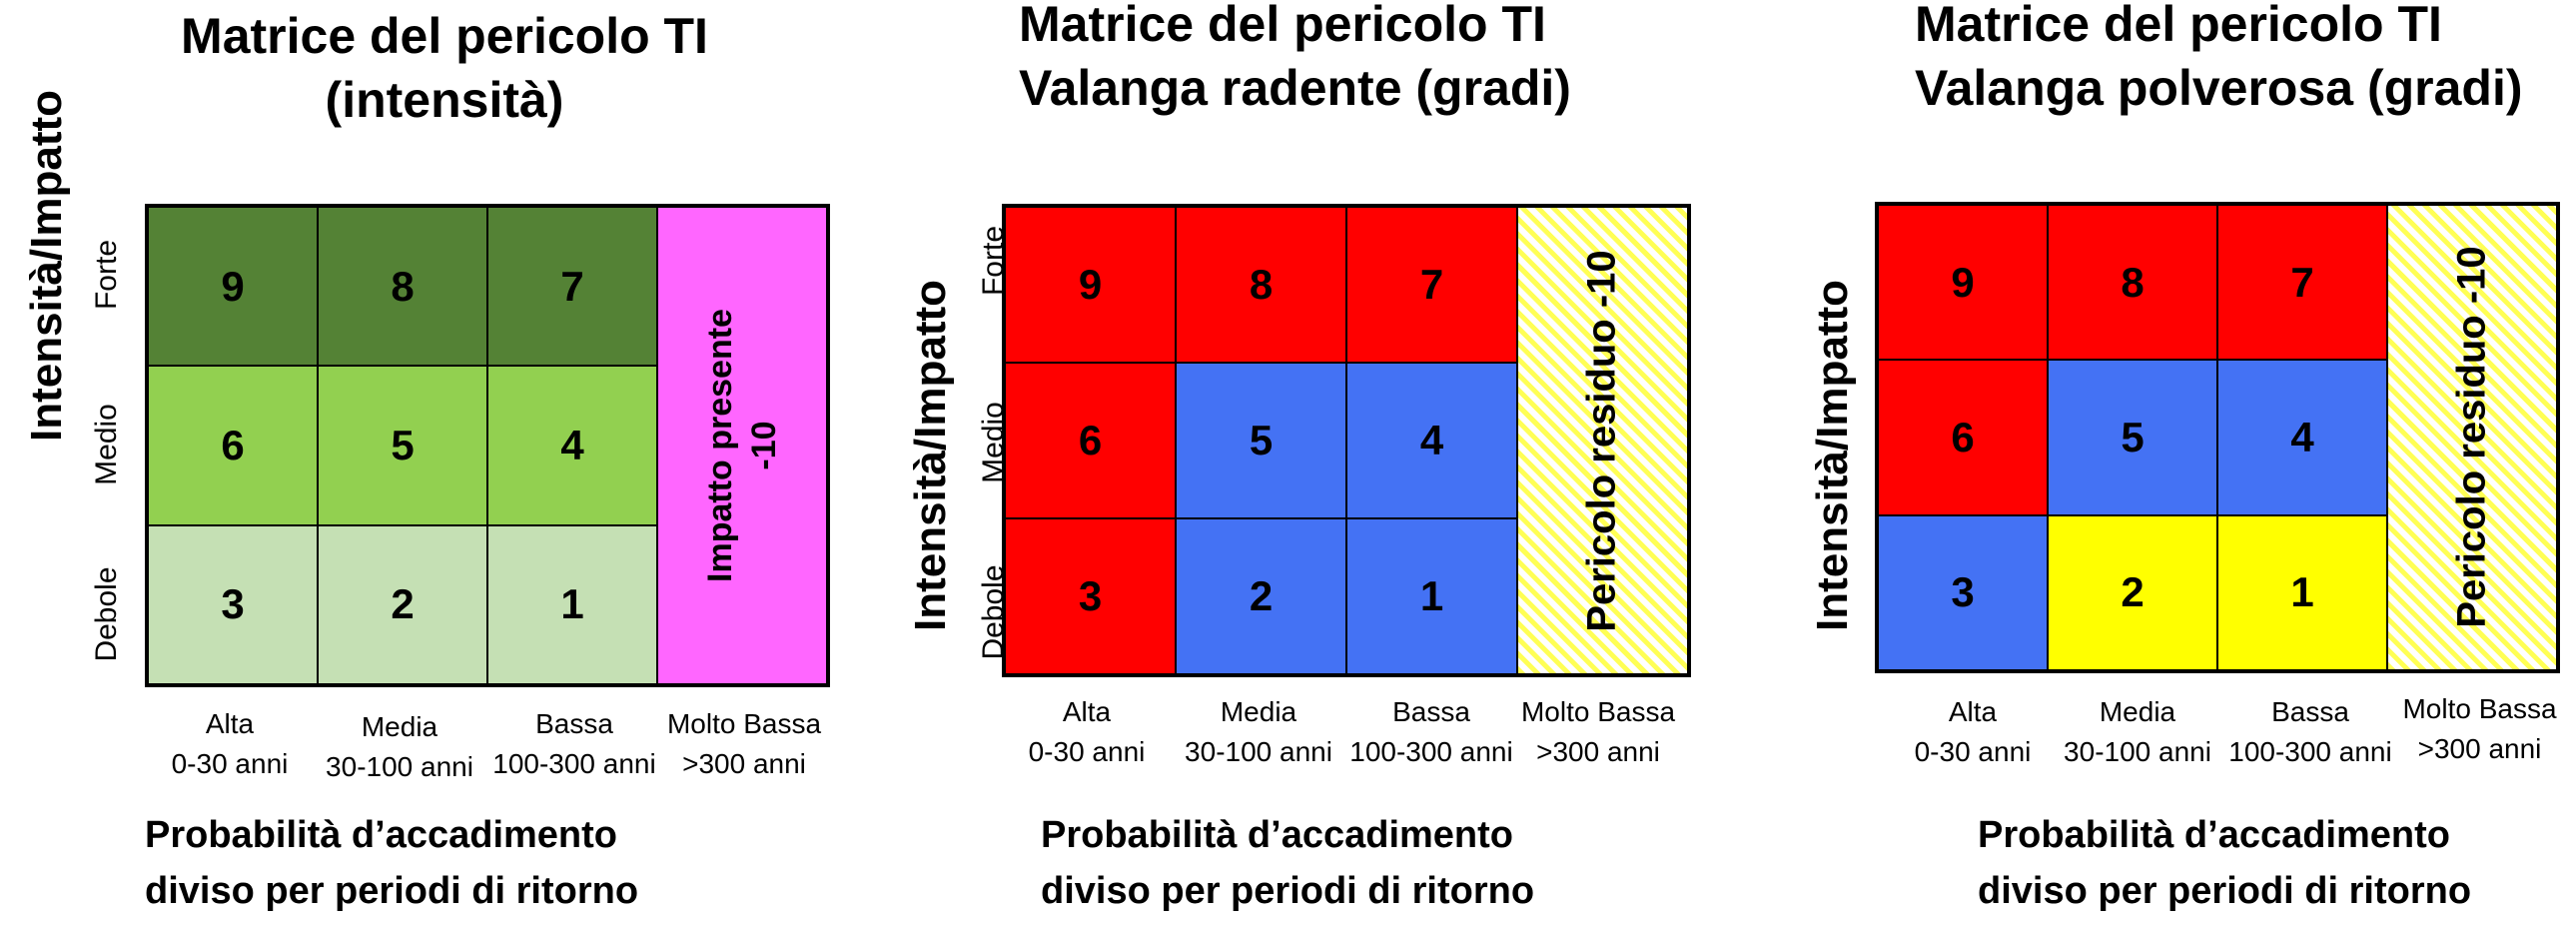 This screenshot has height=930, width=2576. What do you see at coordinates (107, 275) in the screenshot?
I see `row-label-forte: Forte` at bounding box center [107, 275].